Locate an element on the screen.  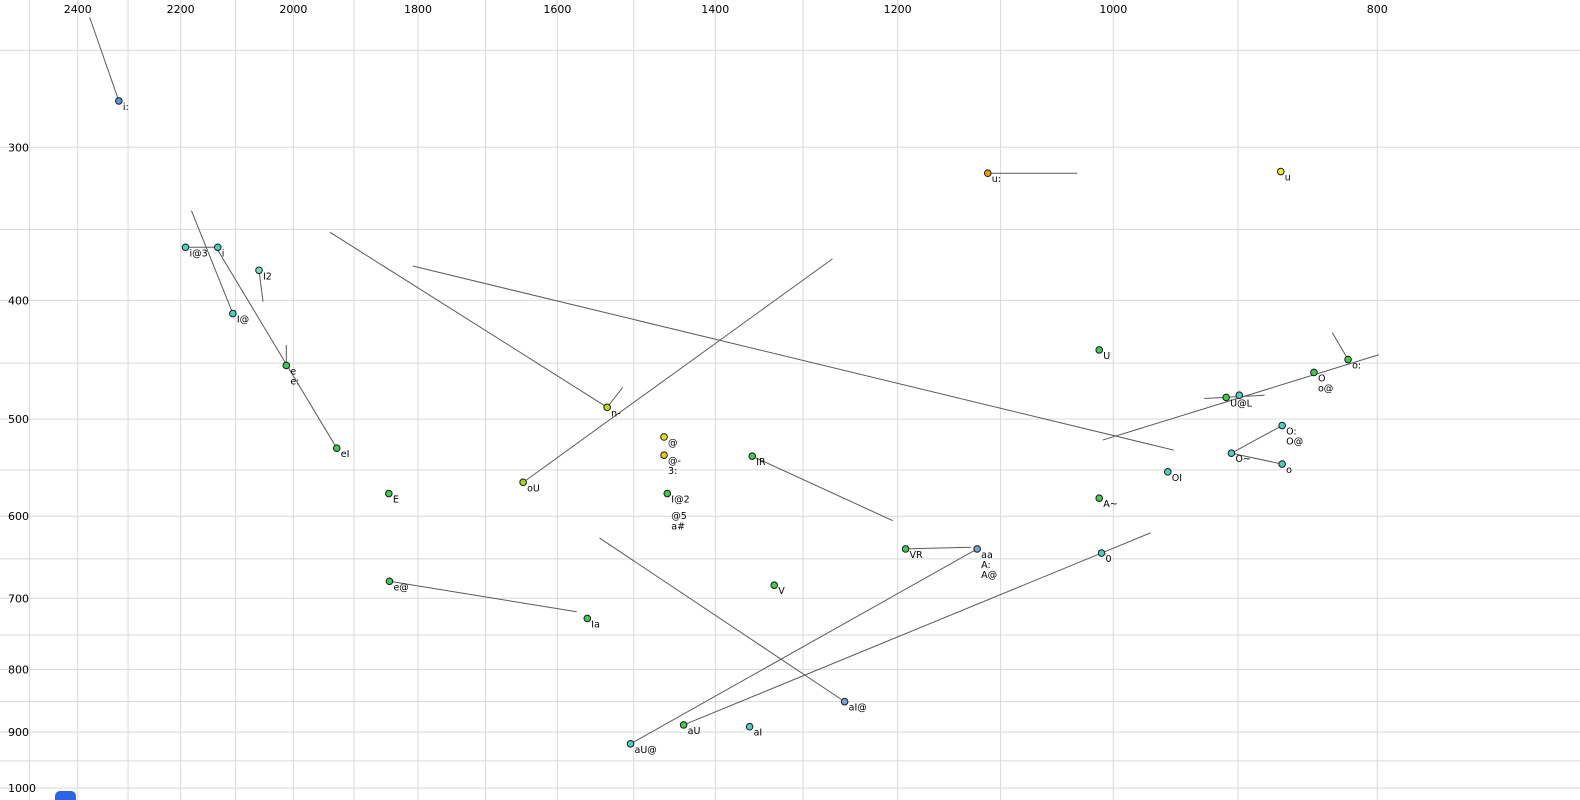
x-axis-tick-label: 800 is located at coordinates (1377, 9).